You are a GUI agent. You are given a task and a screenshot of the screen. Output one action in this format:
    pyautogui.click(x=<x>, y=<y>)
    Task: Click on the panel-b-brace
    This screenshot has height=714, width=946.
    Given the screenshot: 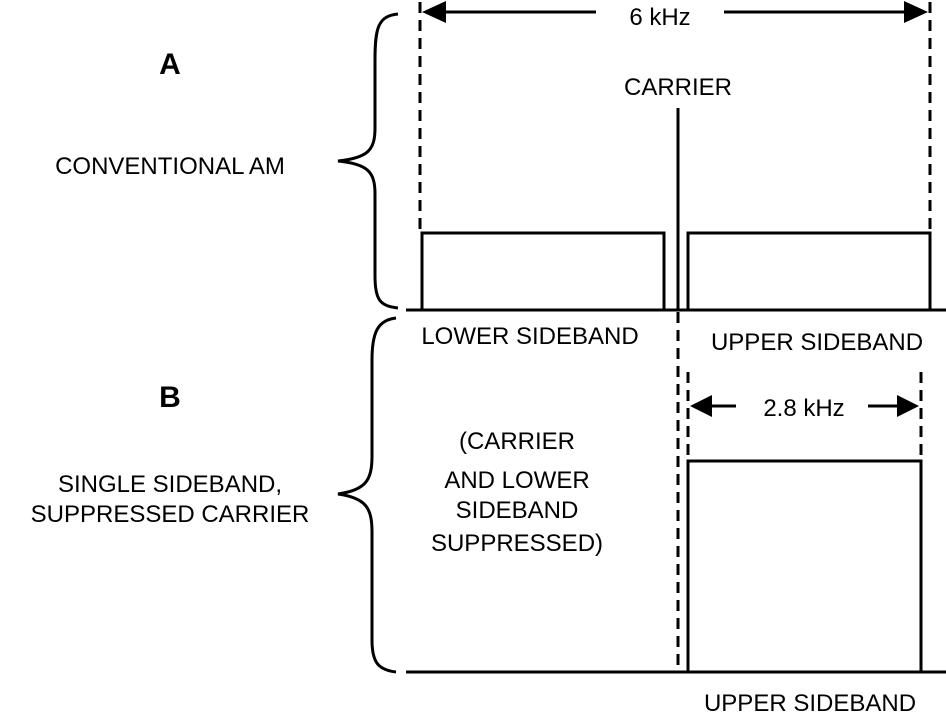 What is the action you would take?
    pyautogui.click(x=367, y=495)
    